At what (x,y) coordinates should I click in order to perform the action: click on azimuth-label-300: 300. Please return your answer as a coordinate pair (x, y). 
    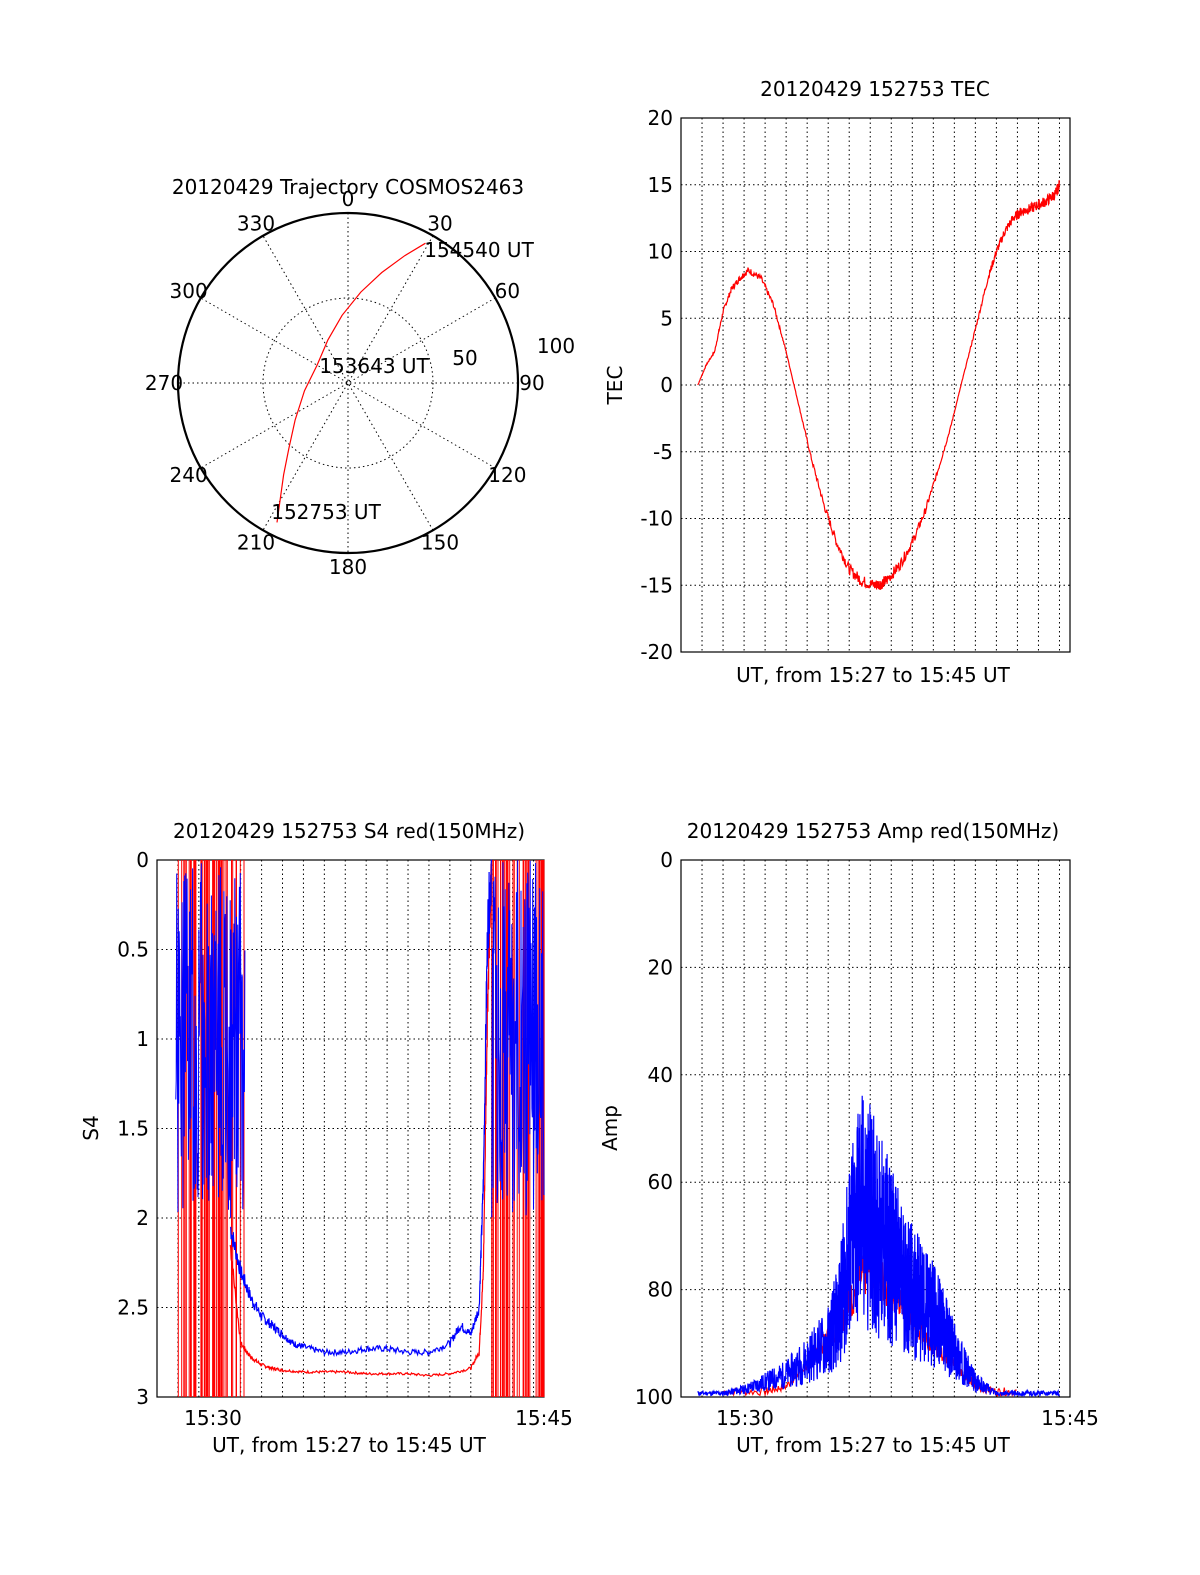
    Looking at the image, I should click on (189, 291).